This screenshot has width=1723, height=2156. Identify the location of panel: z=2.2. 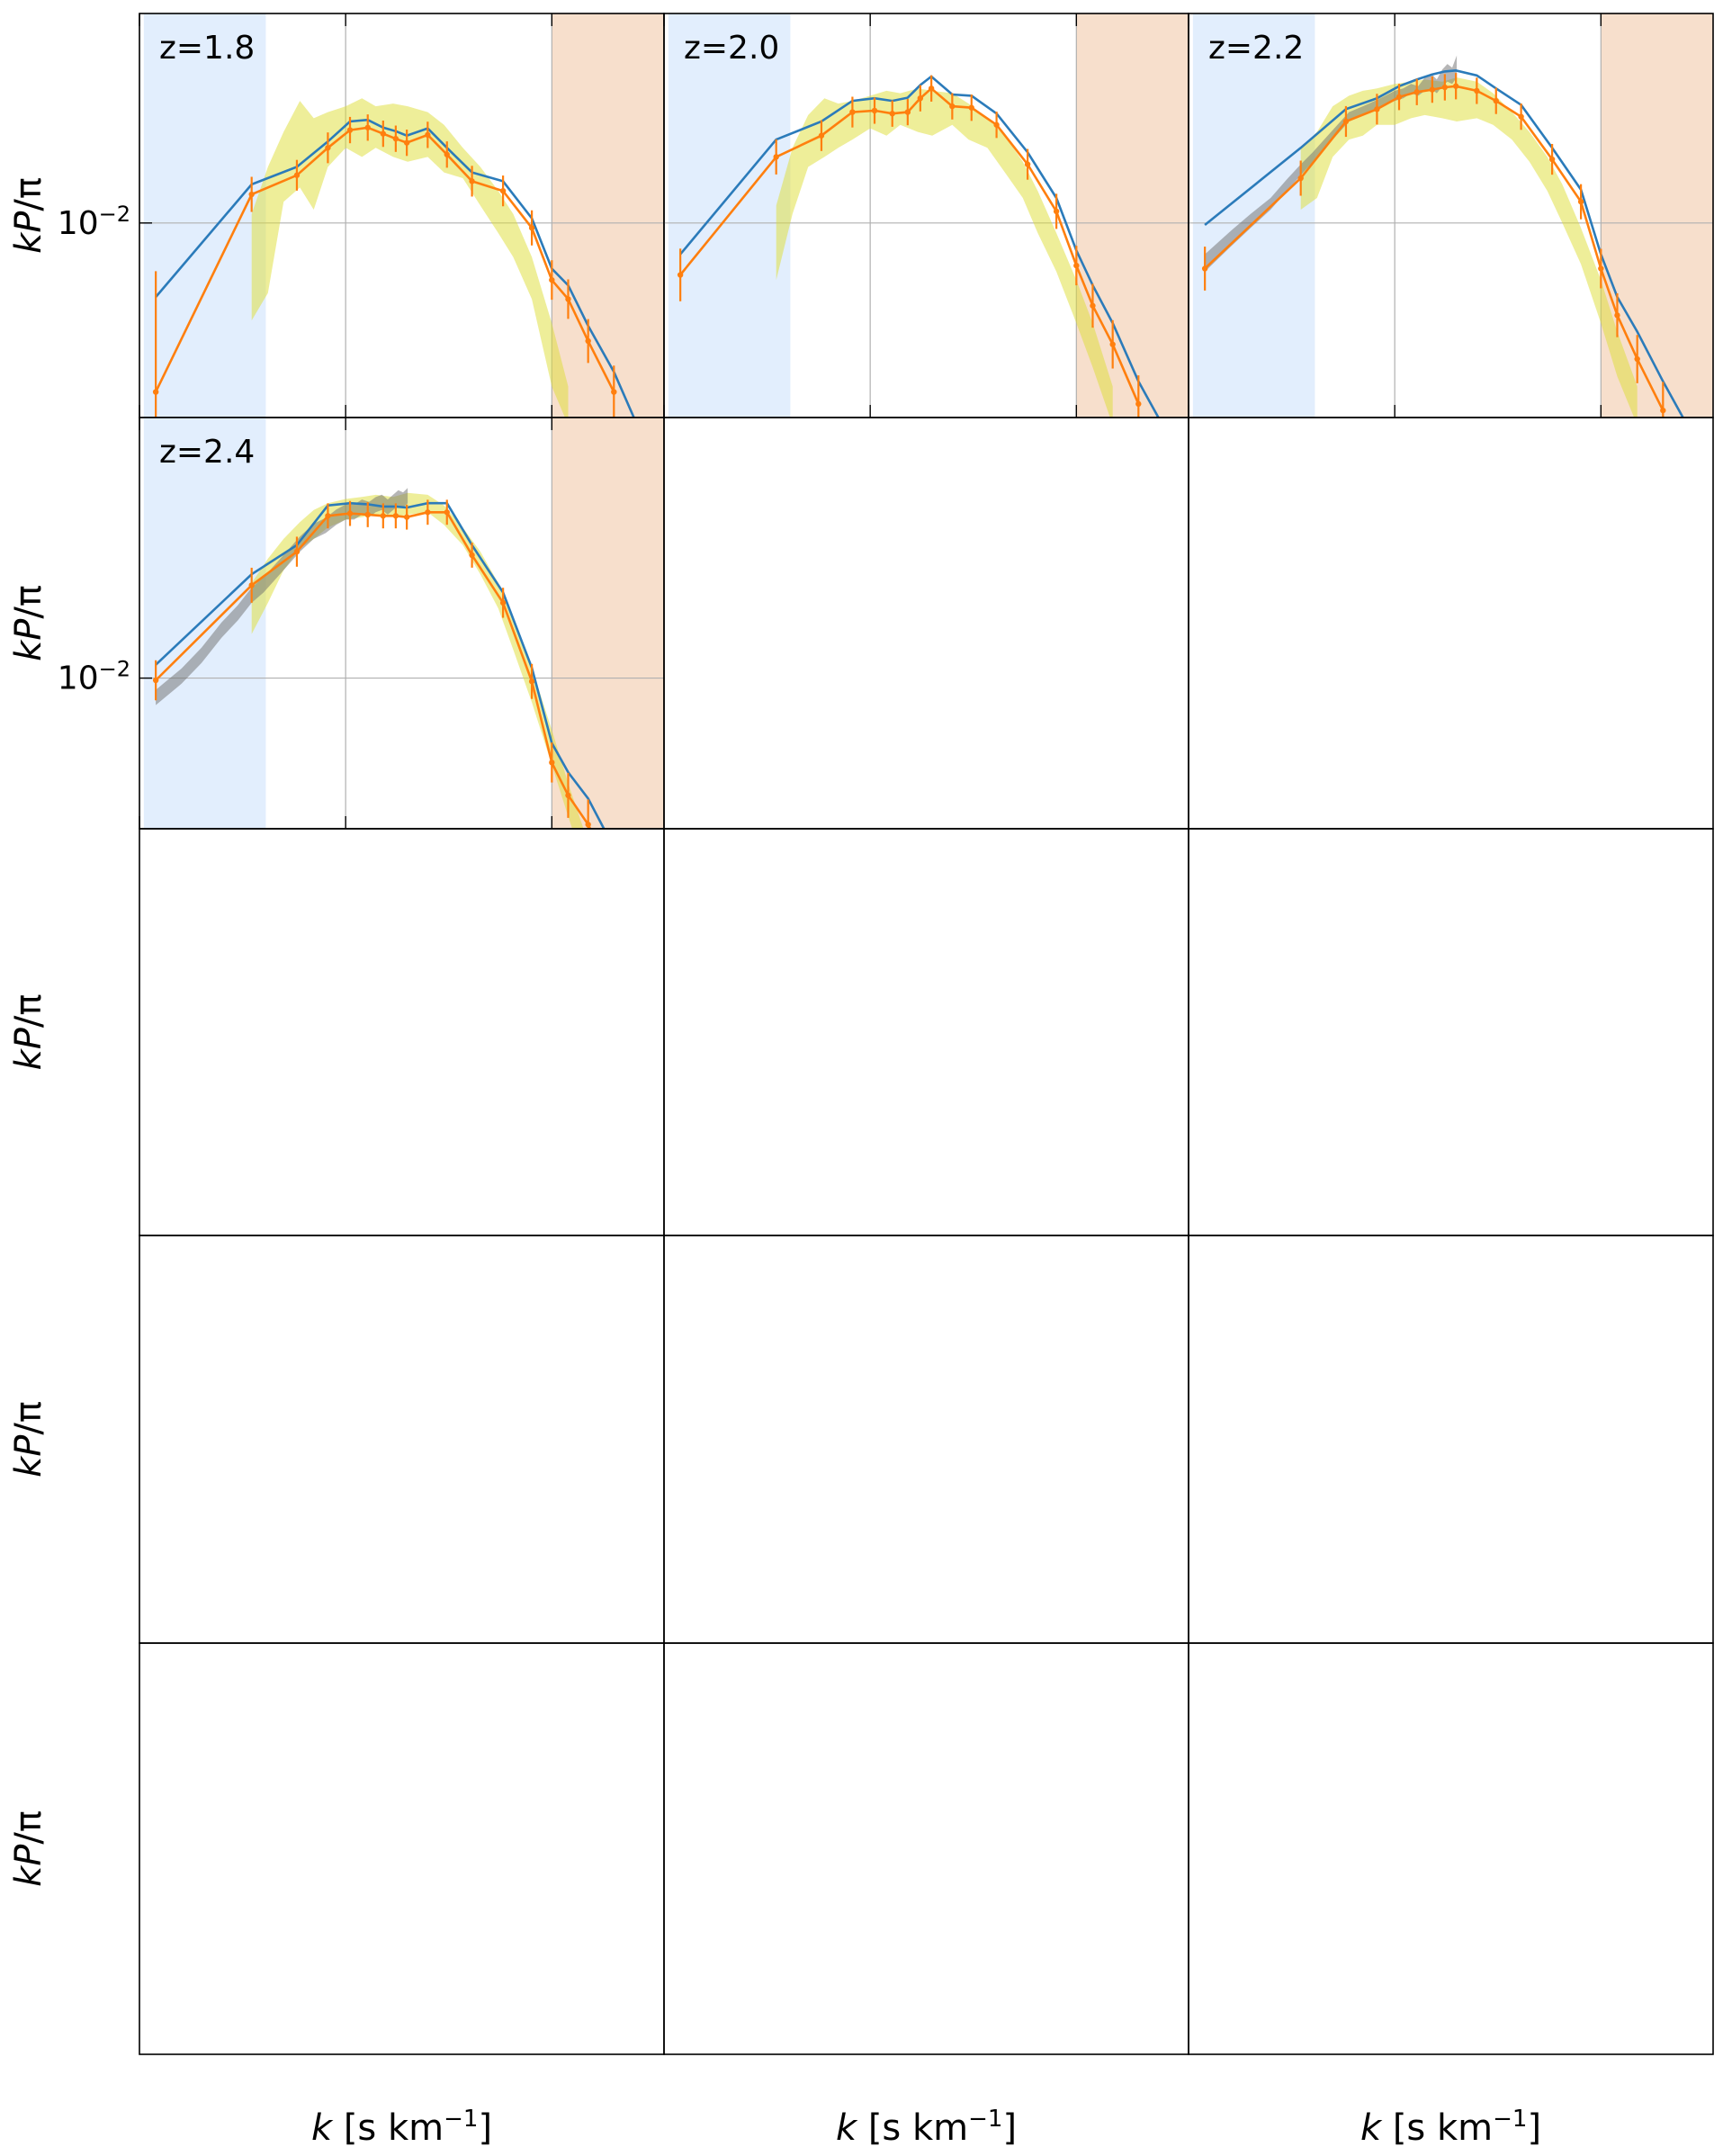
(1451, 215).